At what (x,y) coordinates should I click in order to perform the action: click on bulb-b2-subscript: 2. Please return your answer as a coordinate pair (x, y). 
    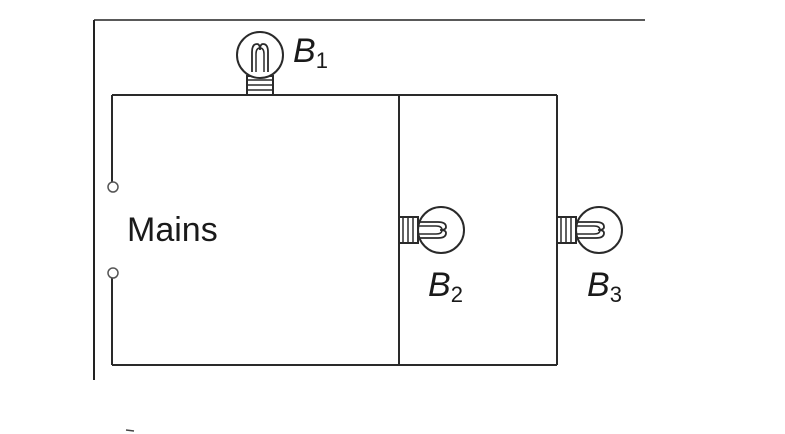
    Looking at the image, I should click on (456, 294).